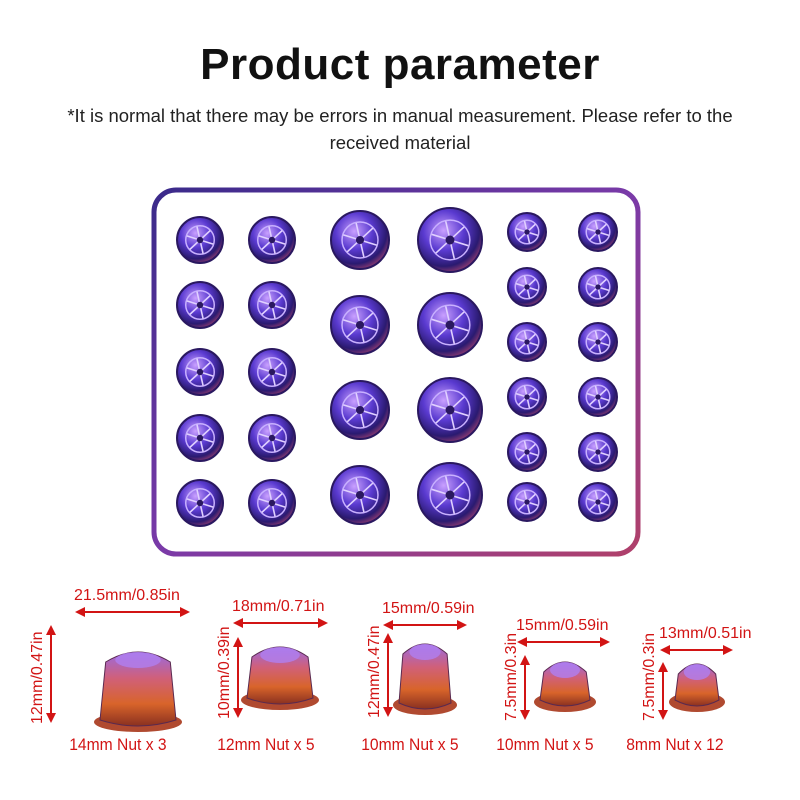 This screenshot has height=800, width=800. I want to click on nut-size-diagrams, so click(389, 669).